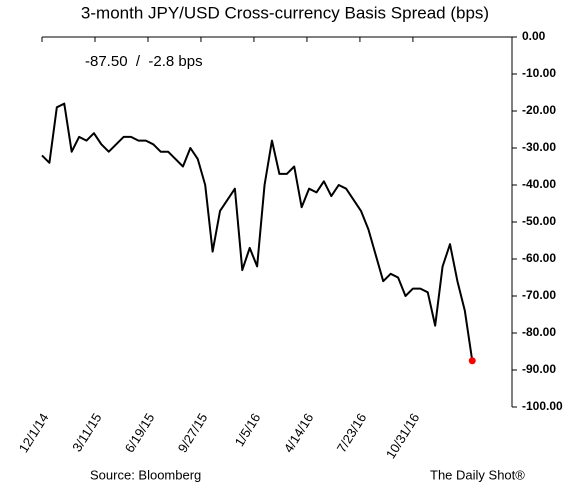  I want to click on x-tick-label: 4/14/16, so click(299, 432).